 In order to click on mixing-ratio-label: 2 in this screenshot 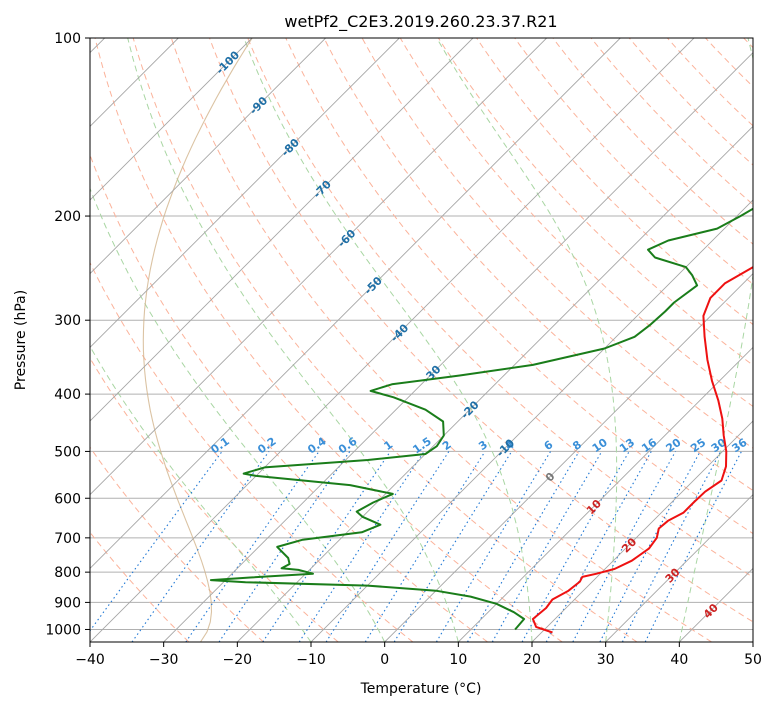, I will do `click(447, 445)`.